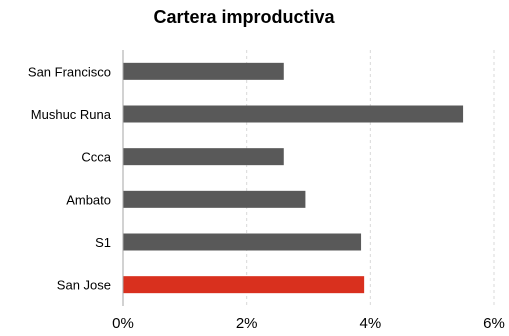  What do you see at coordinates (123, 323) in the screenshot?
I see `x-tick-label: 0%` at bounding box center [123, 323].